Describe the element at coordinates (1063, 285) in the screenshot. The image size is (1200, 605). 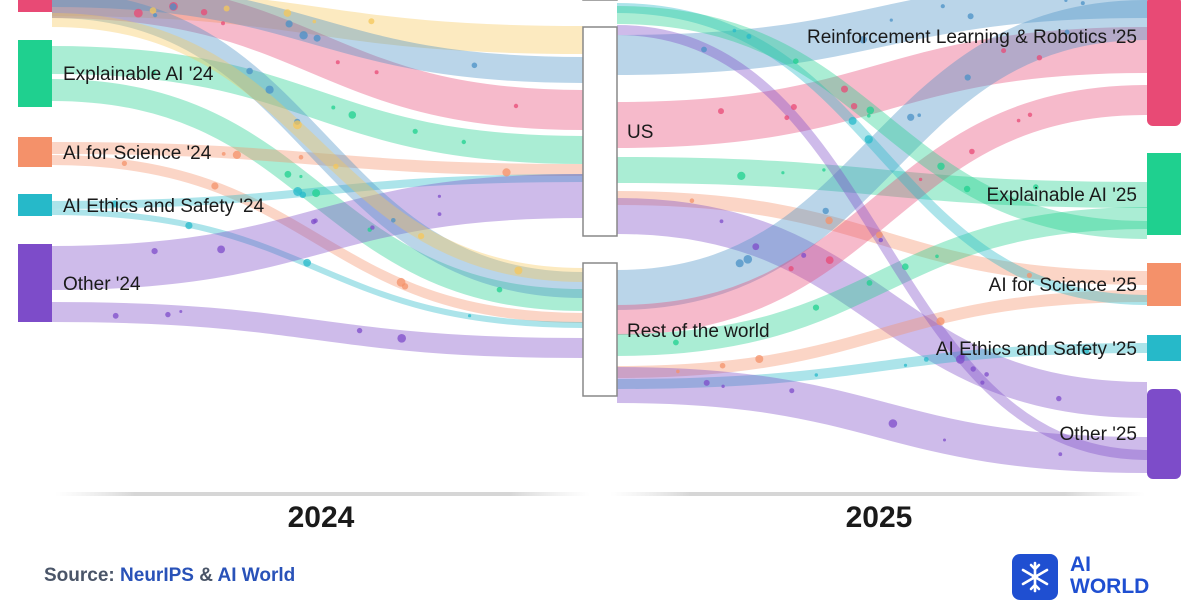
I see `label-2025-ai-for-science: AI for Science '25` at that location.